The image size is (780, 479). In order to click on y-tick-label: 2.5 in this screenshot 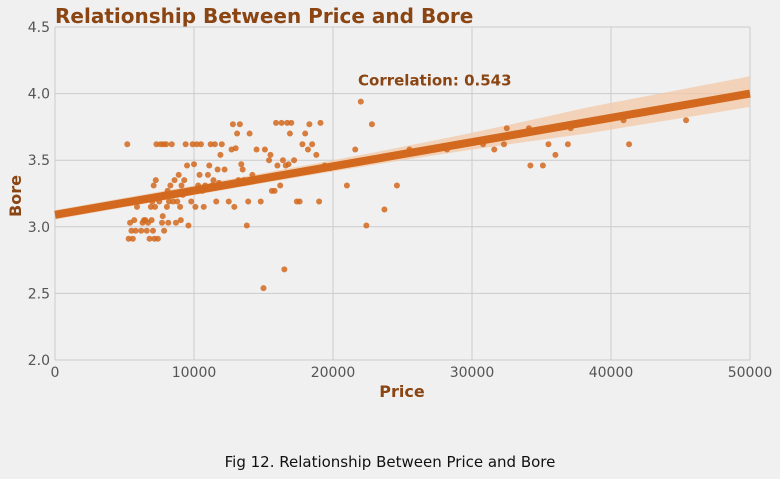, I will do `click(39, 294)`.